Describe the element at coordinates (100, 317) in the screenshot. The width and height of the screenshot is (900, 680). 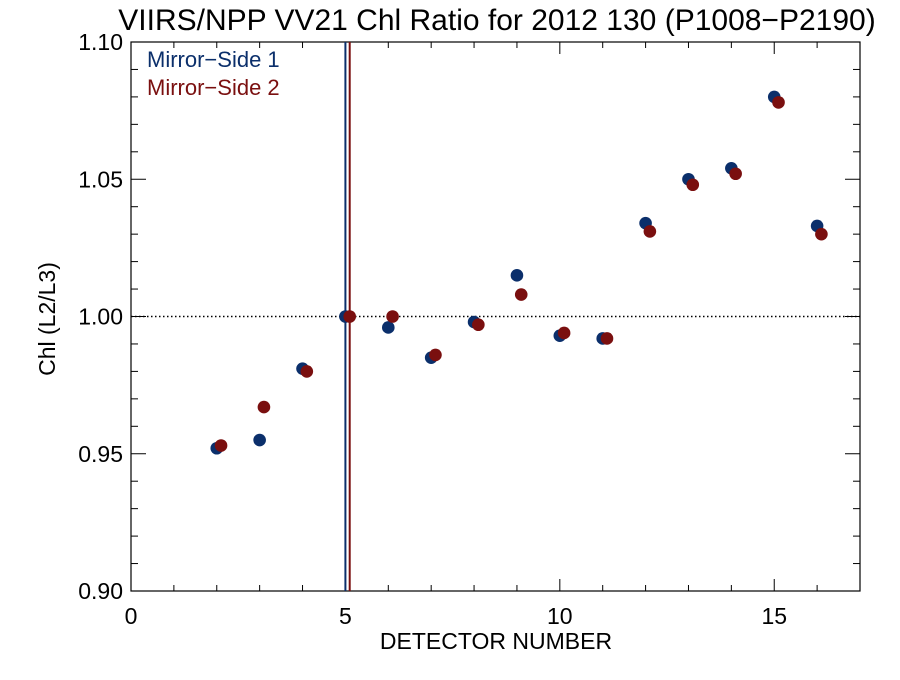
I see `y-tick-label: 1.00` at that location.